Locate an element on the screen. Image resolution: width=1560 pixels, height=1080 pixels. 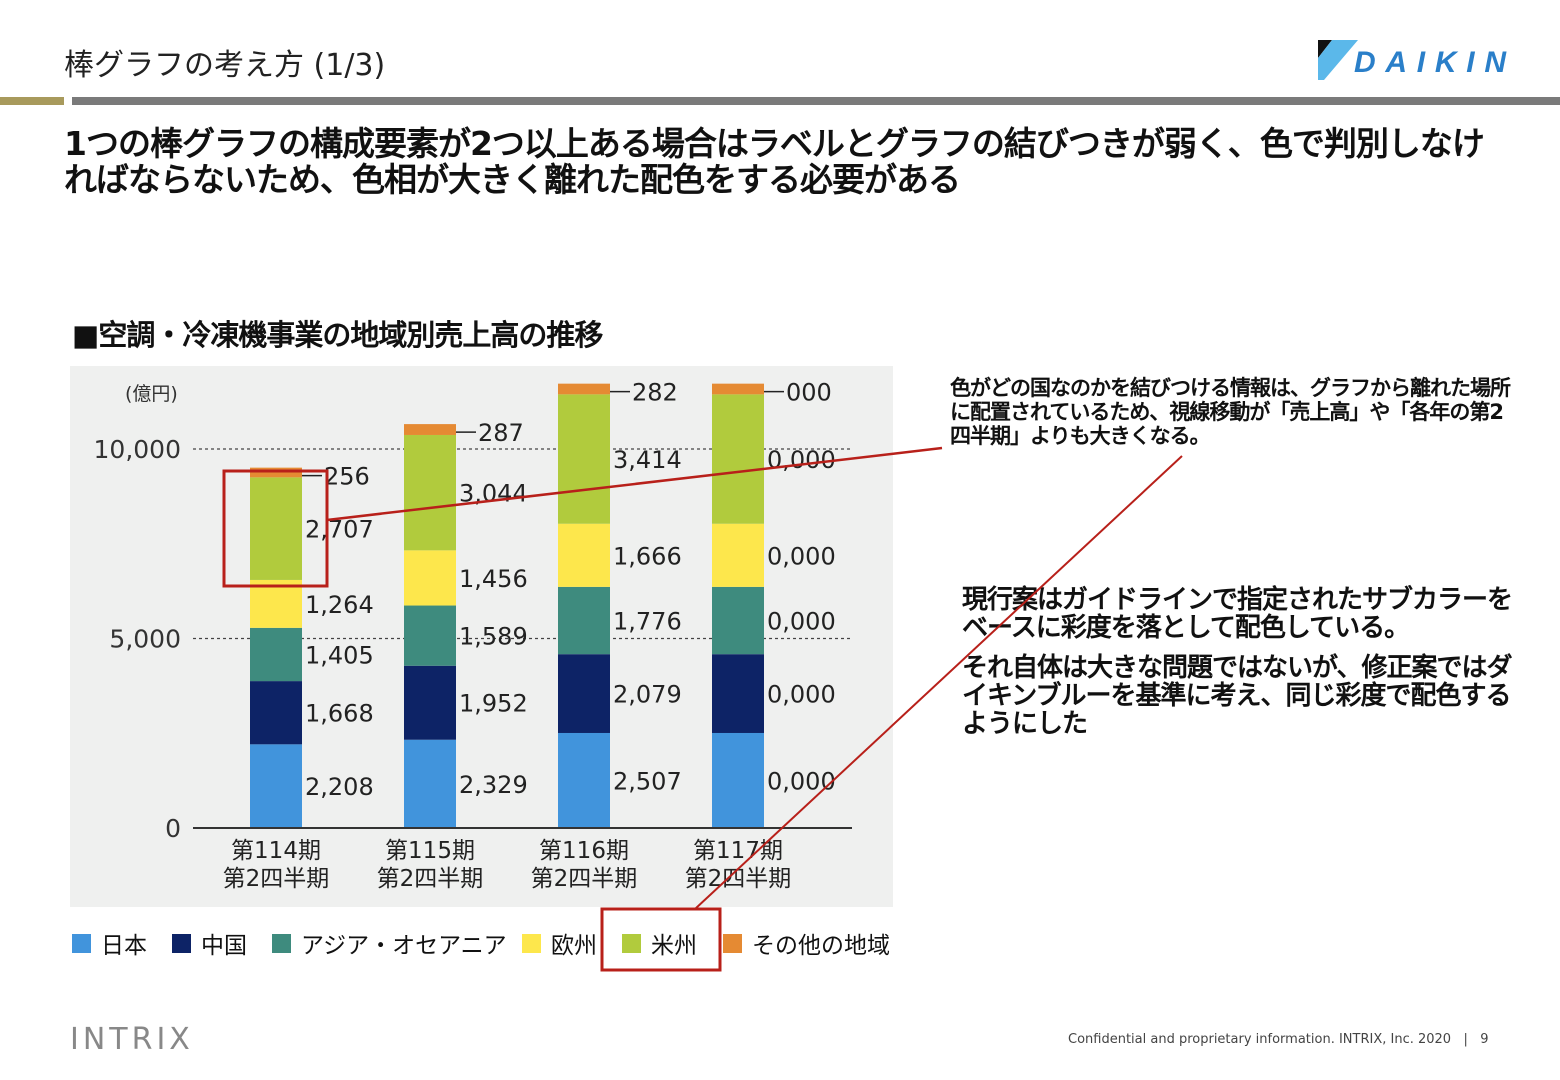
data-label: 1,668 is located at coordinates (339, 714).